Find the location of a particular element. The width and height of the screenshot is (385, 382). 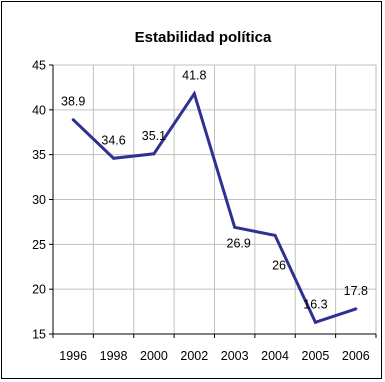

data-label: 16.3 is located at coordinates (315, 304).